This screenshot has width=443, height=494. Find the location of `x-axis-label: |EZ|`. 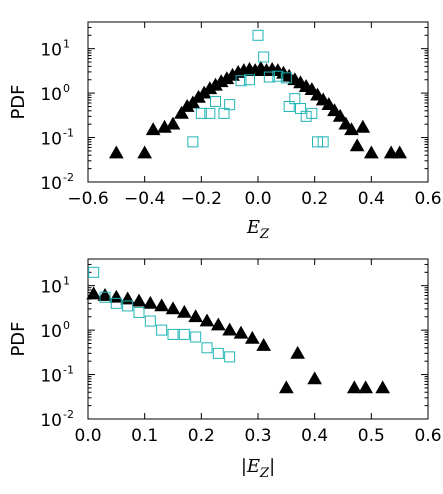

x-axis-label: |EZ| is located at coordinates (258, 468).